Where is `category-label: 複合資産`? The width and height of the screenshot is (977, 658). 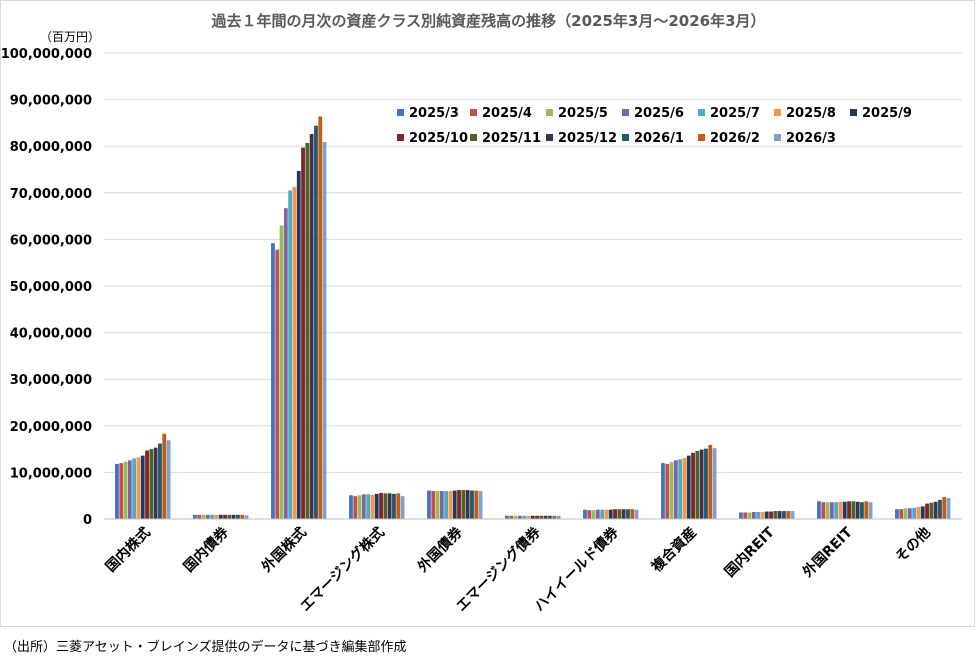 category-label: 複合資産 is located at coordinates (674, 550).